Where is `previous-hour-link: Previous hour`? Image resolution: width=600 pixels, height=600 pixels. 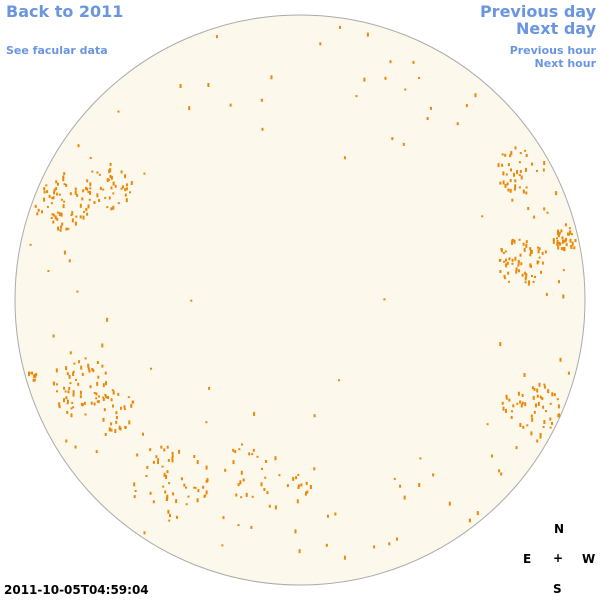
previous-hour-link: Previous hour is located at coordinates (552, 50).